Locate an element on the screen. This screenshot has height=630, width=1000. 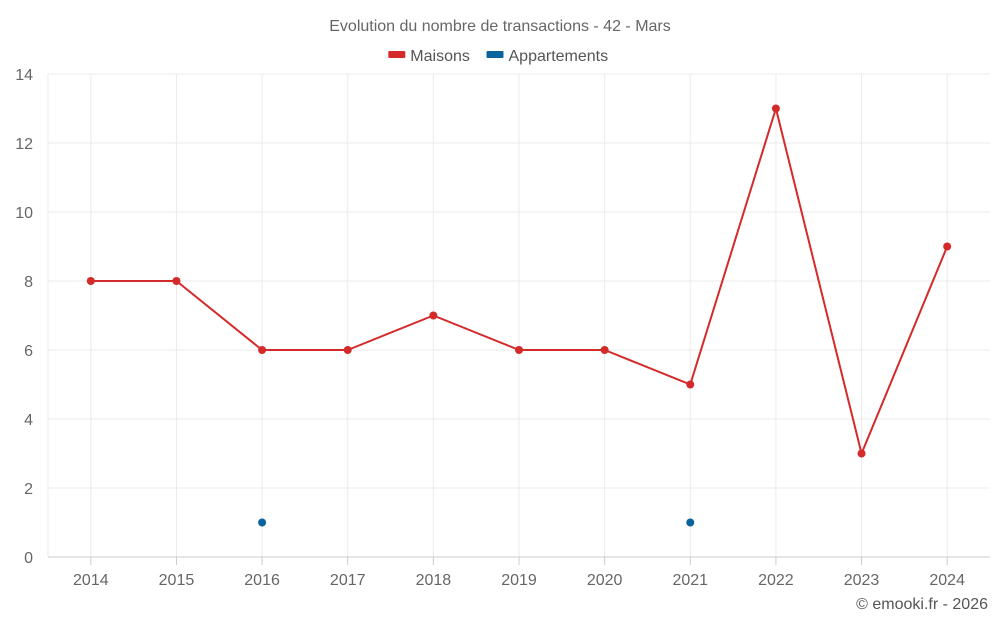
x-tick-label: 2019 is located at coordinates (519, 580).